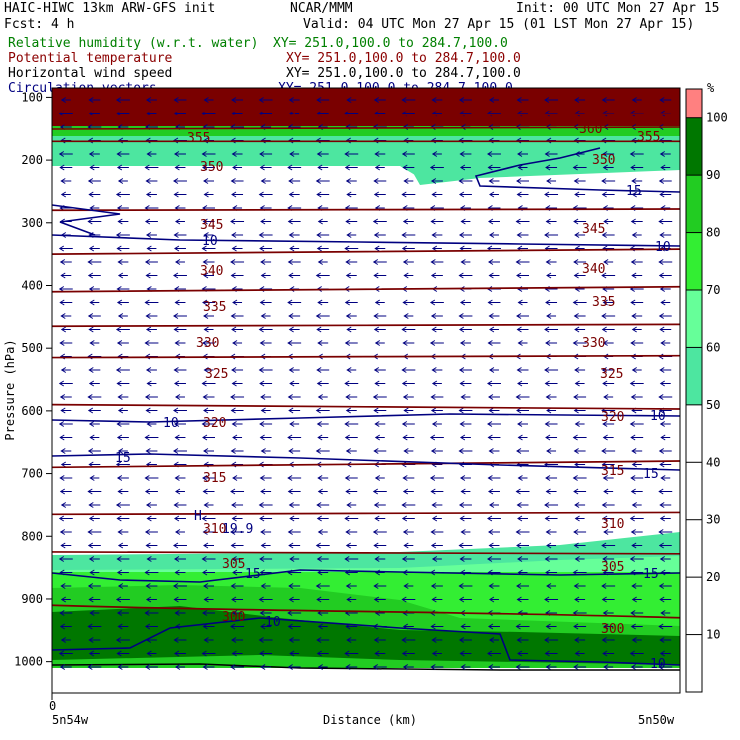  I want to click on colorbar-tick-20: 20, so click(713, 577).